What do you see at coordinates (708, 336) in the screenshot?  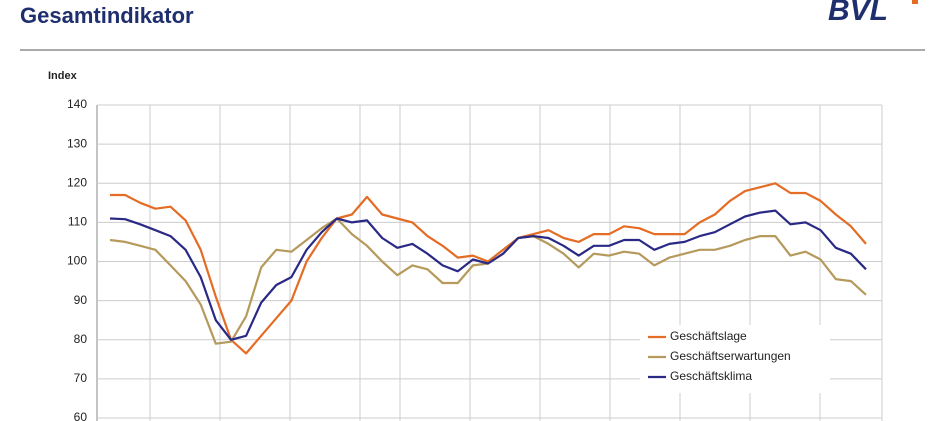 I see `legend-label: Geschäftslage` at bounding box center [708, 336].